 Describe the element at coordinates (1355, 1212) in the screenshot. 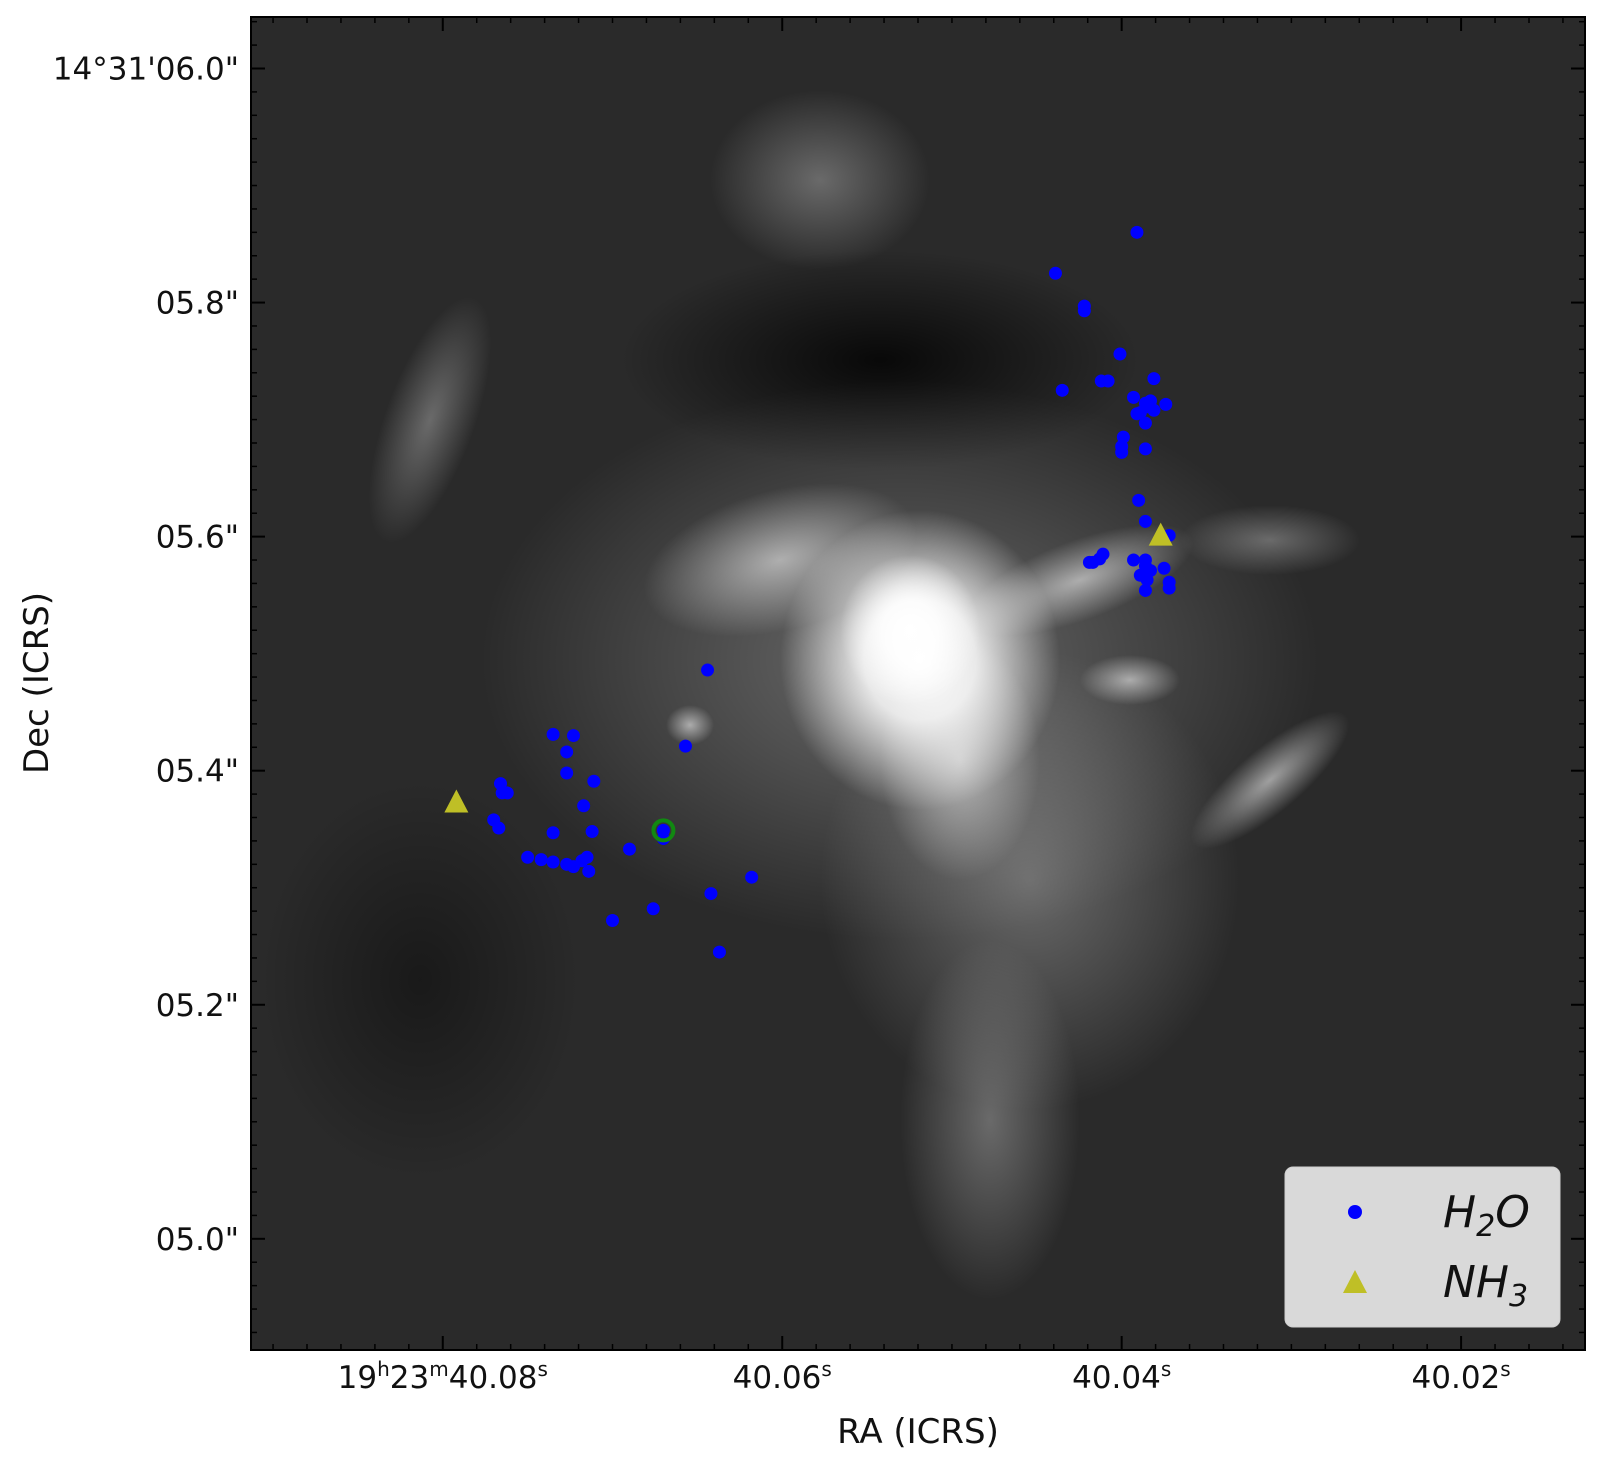

I see `legend-h2o-marker` at that location.